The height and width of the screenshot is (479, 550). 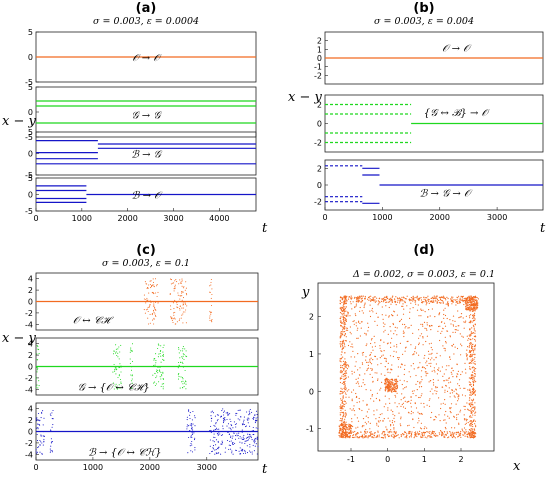 I want to click on b-ytick-label: 0, so click(x=319, y=58).